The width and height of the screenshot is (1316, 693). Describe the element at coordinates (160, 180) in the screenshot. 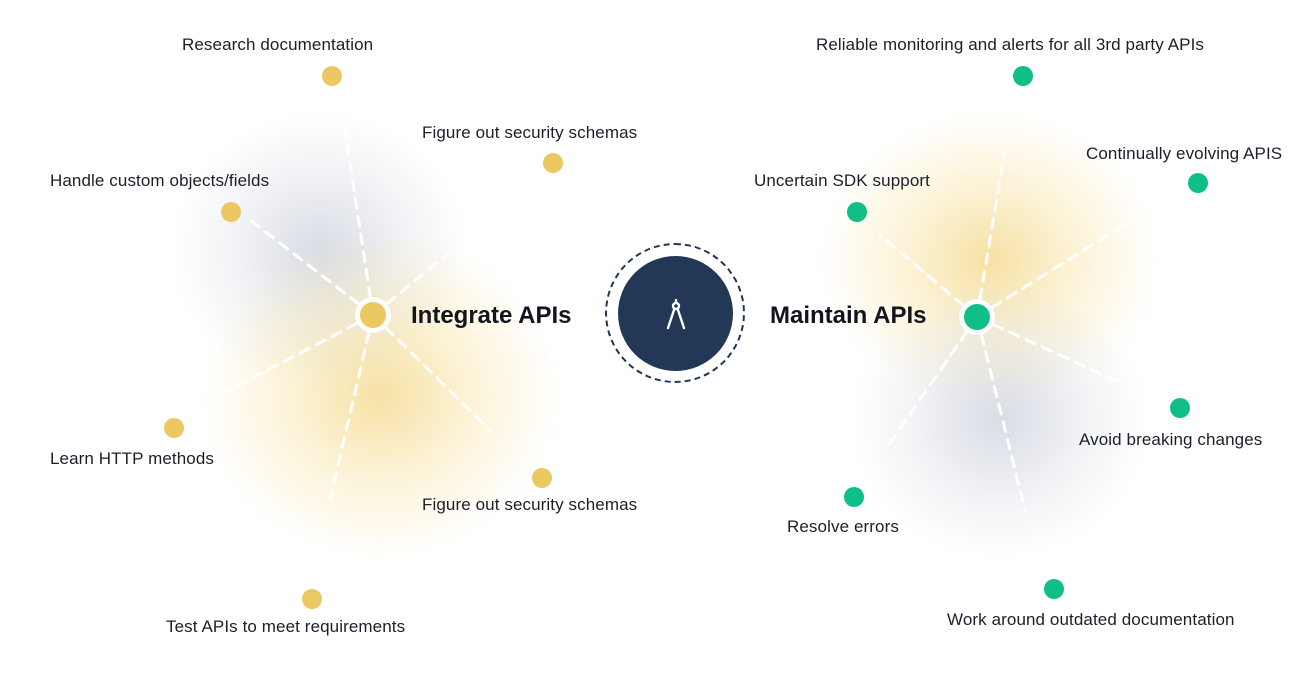

I see `integrate-item-label: Handle custom objects/fields` at that location.